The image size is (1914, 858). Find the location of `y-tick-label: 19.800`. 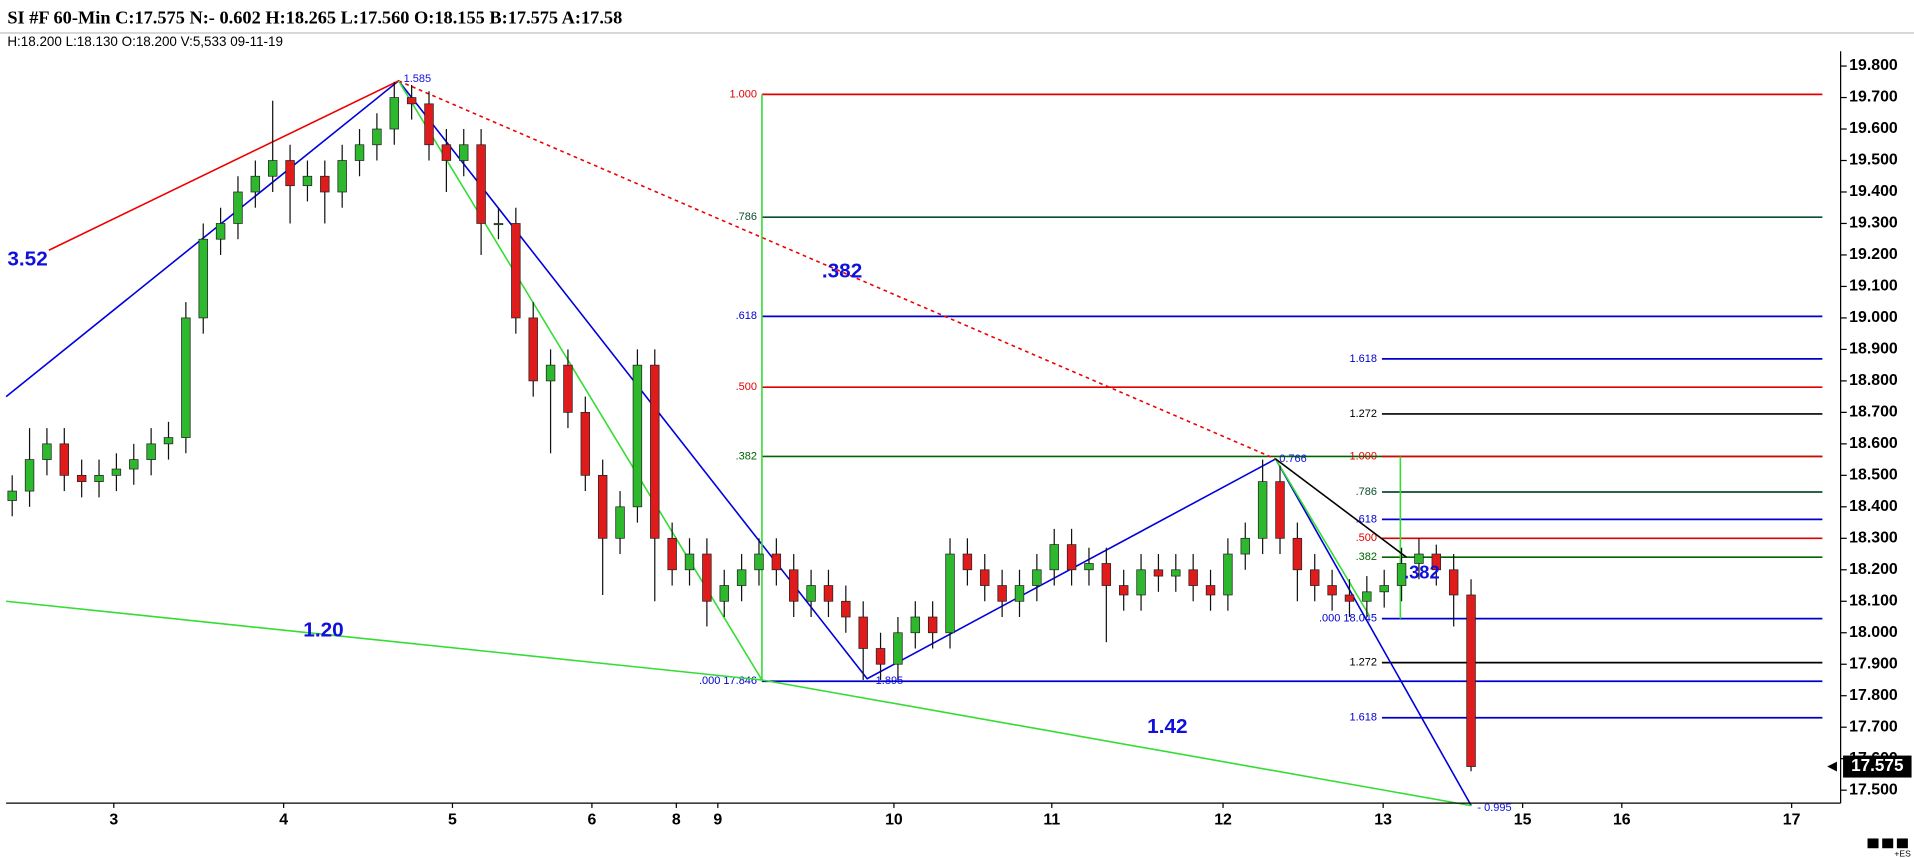

y-tick-label: 19.800 is located at coordinates (1873, 65).